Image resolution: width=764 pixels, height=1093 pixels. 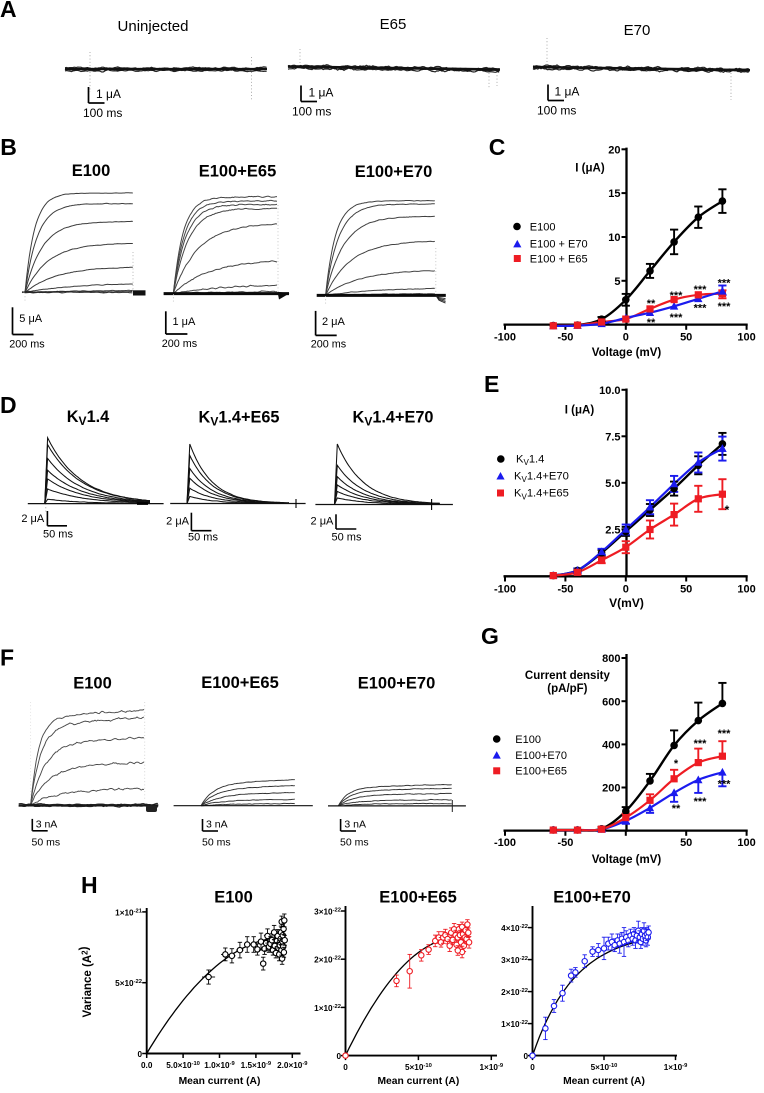 I want to click on svg-text: 5×10⁻²², so click(x=128, y=983).